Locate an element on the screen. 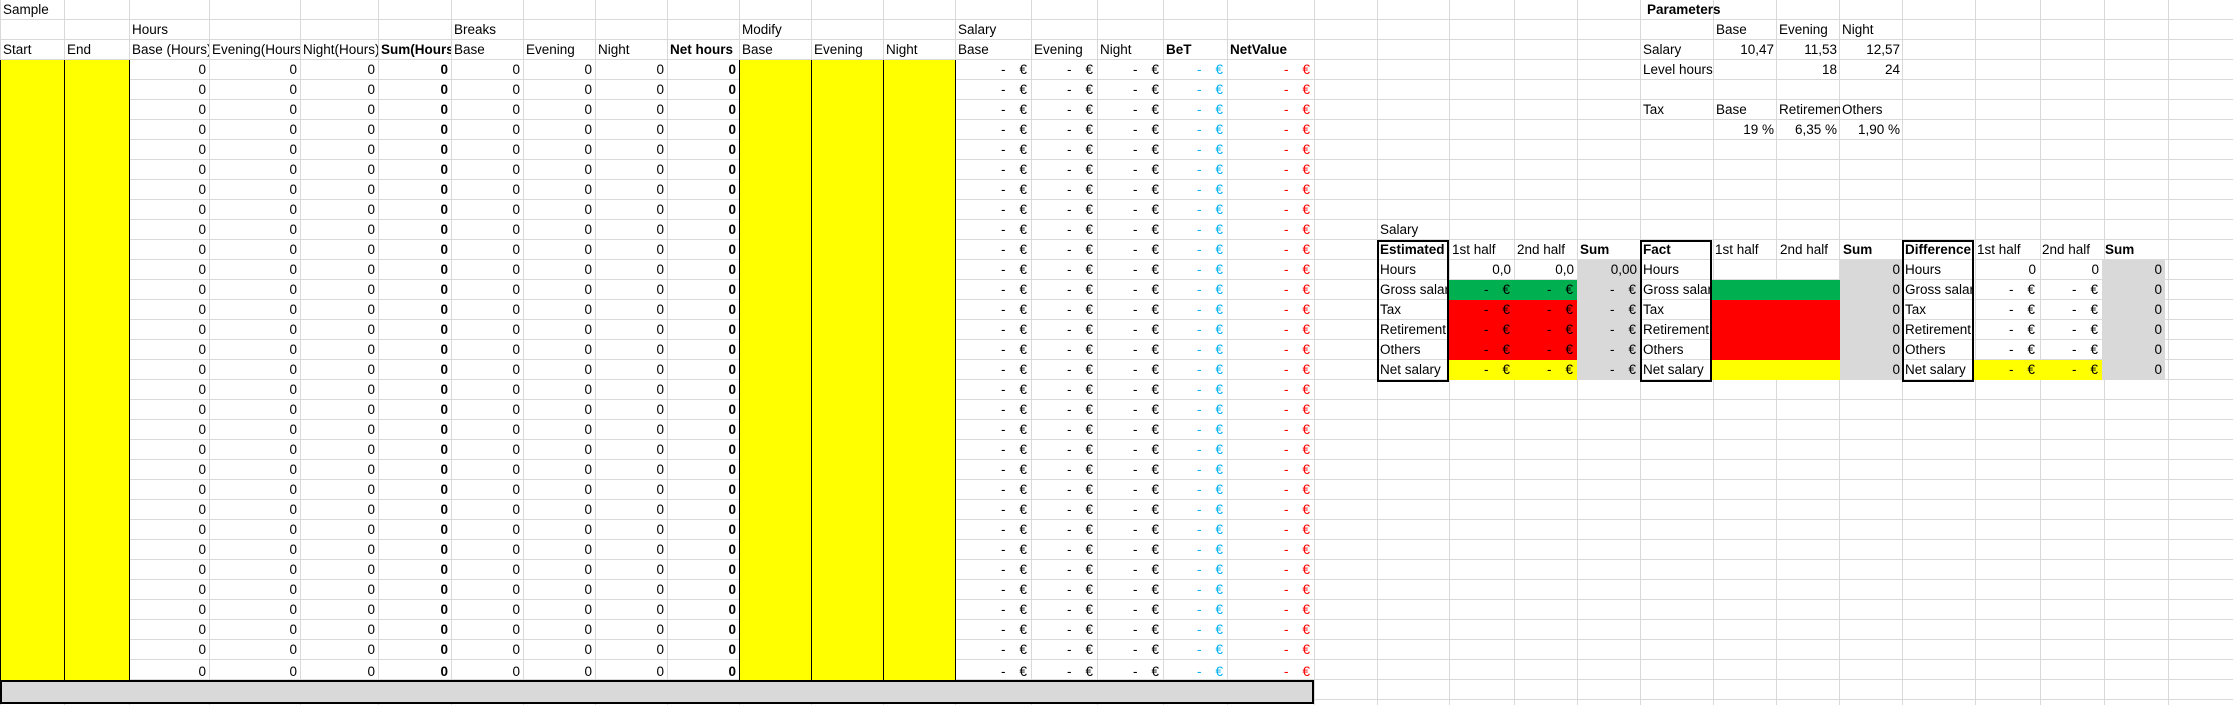 The image size is (2233, 705). difference-value-r4-c1: - € is located at coordinates (2006, 350).